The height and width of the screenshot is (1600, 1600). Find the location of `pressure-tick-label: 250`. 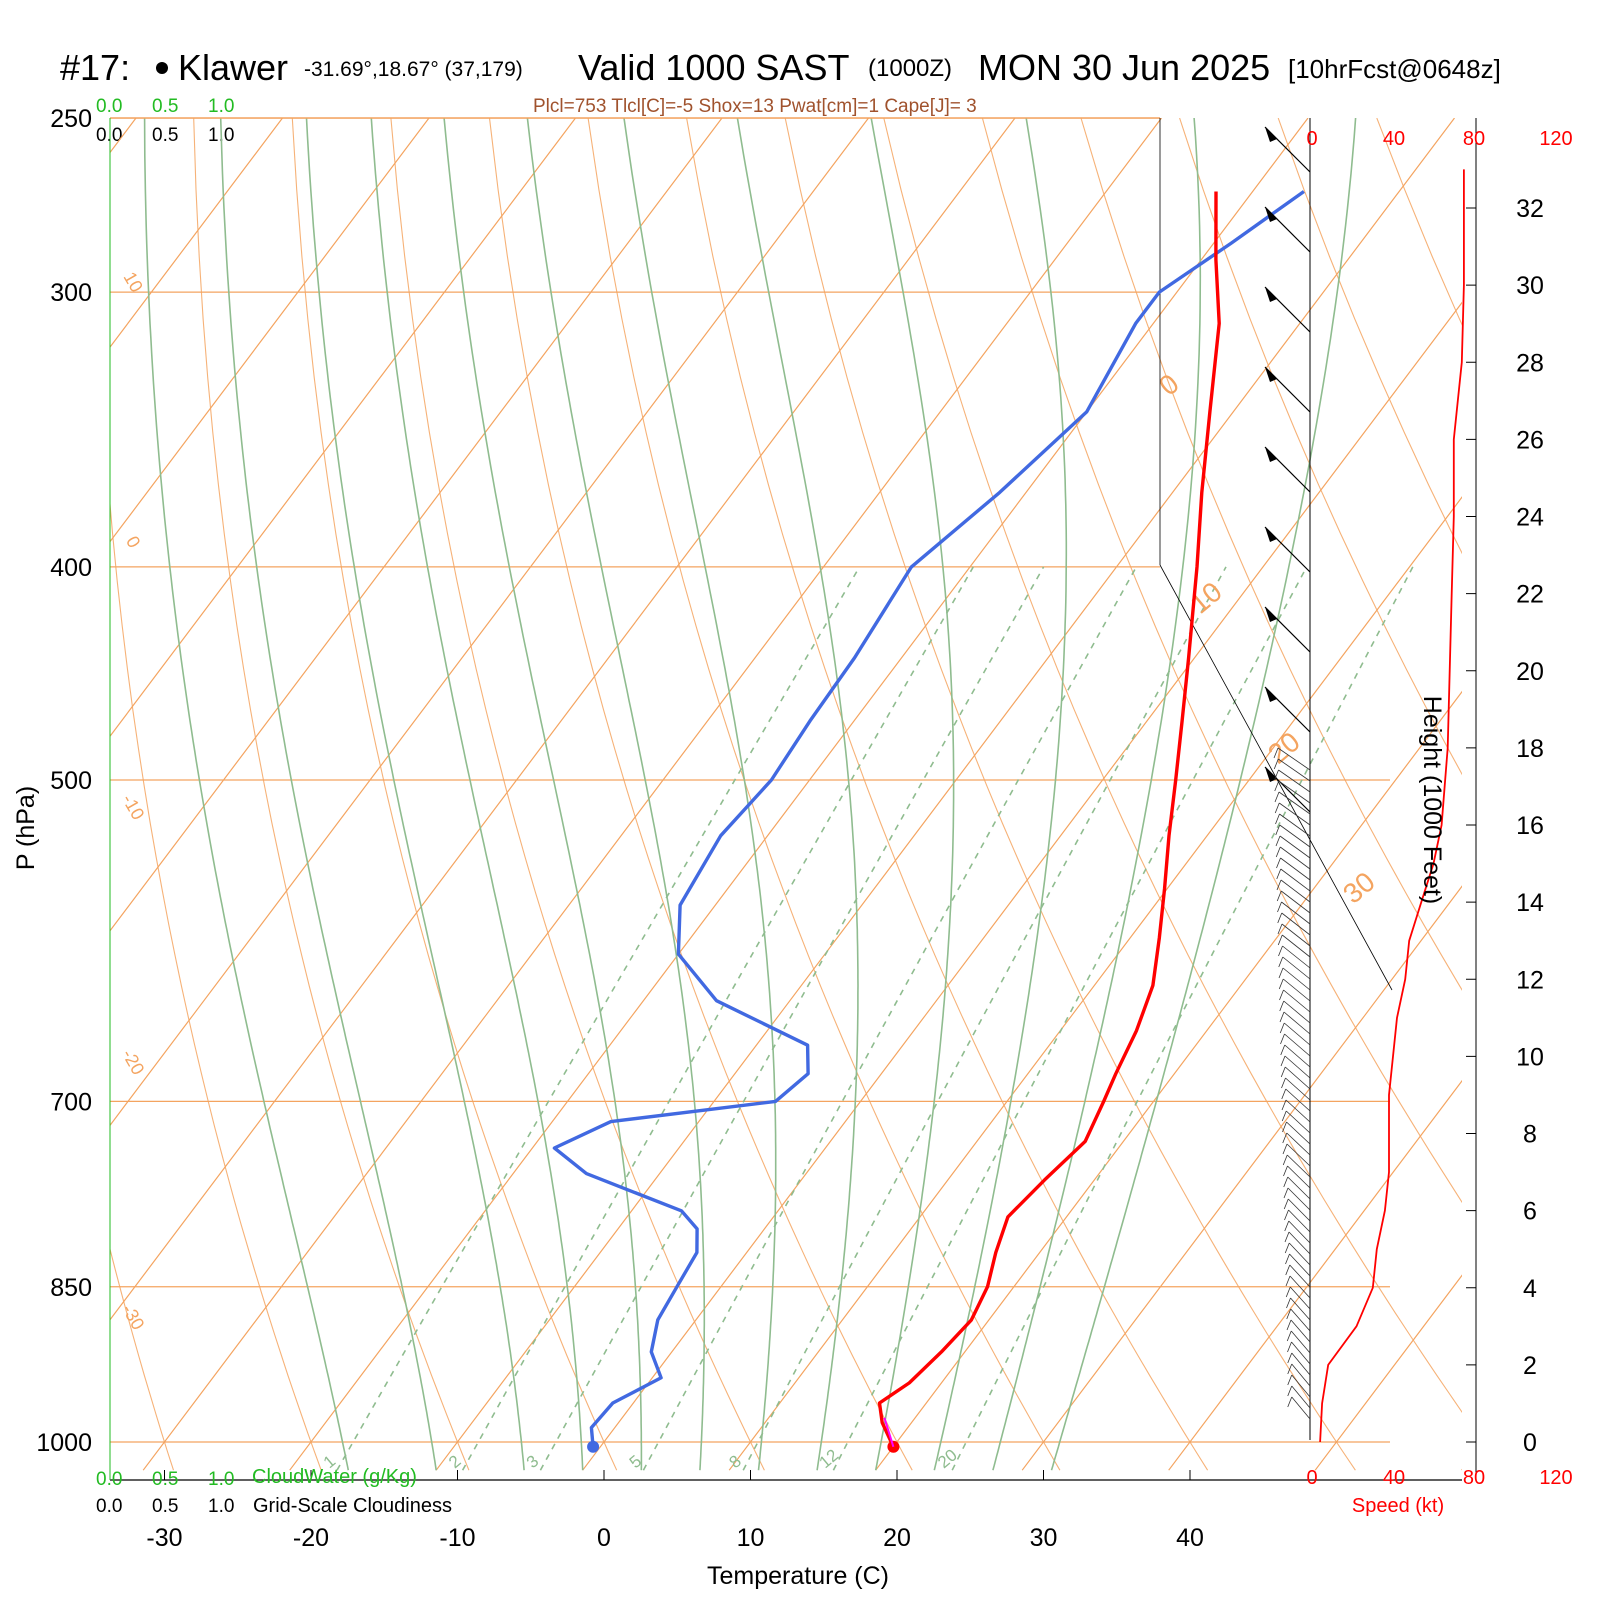

pressure-tick-label: 250 is located at coordinates (71, 119).